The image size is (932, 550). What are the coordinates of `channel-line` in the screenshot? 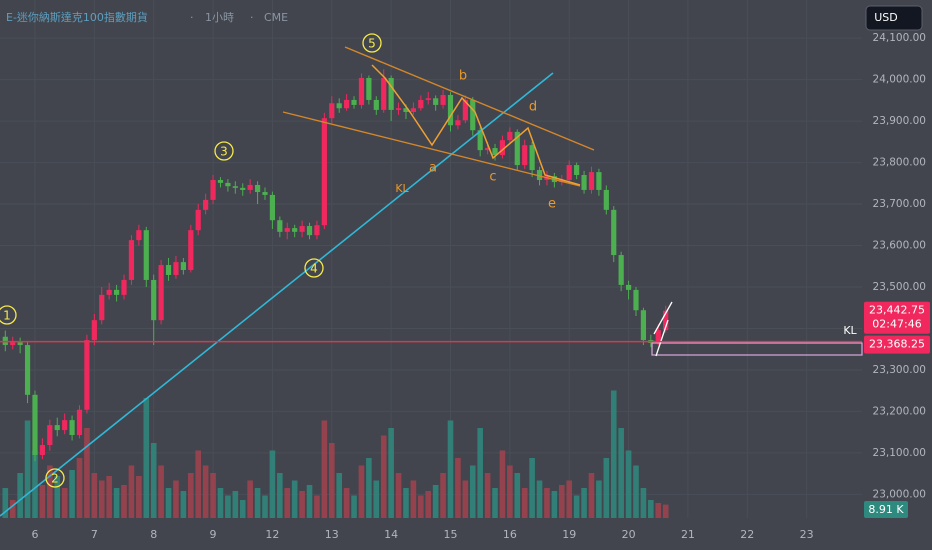 It's located at (662, 338).